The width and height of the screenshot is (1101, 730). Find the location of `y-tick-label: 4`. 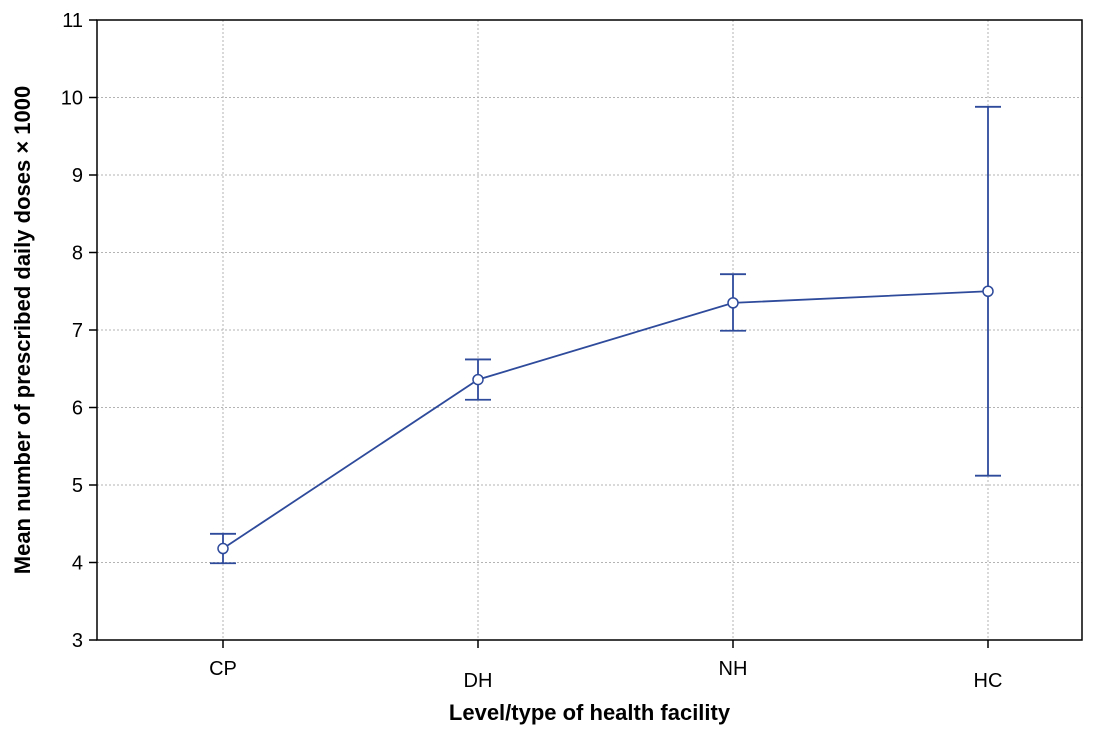

y-tick-label: 4 is located at coordinates (77, 564).